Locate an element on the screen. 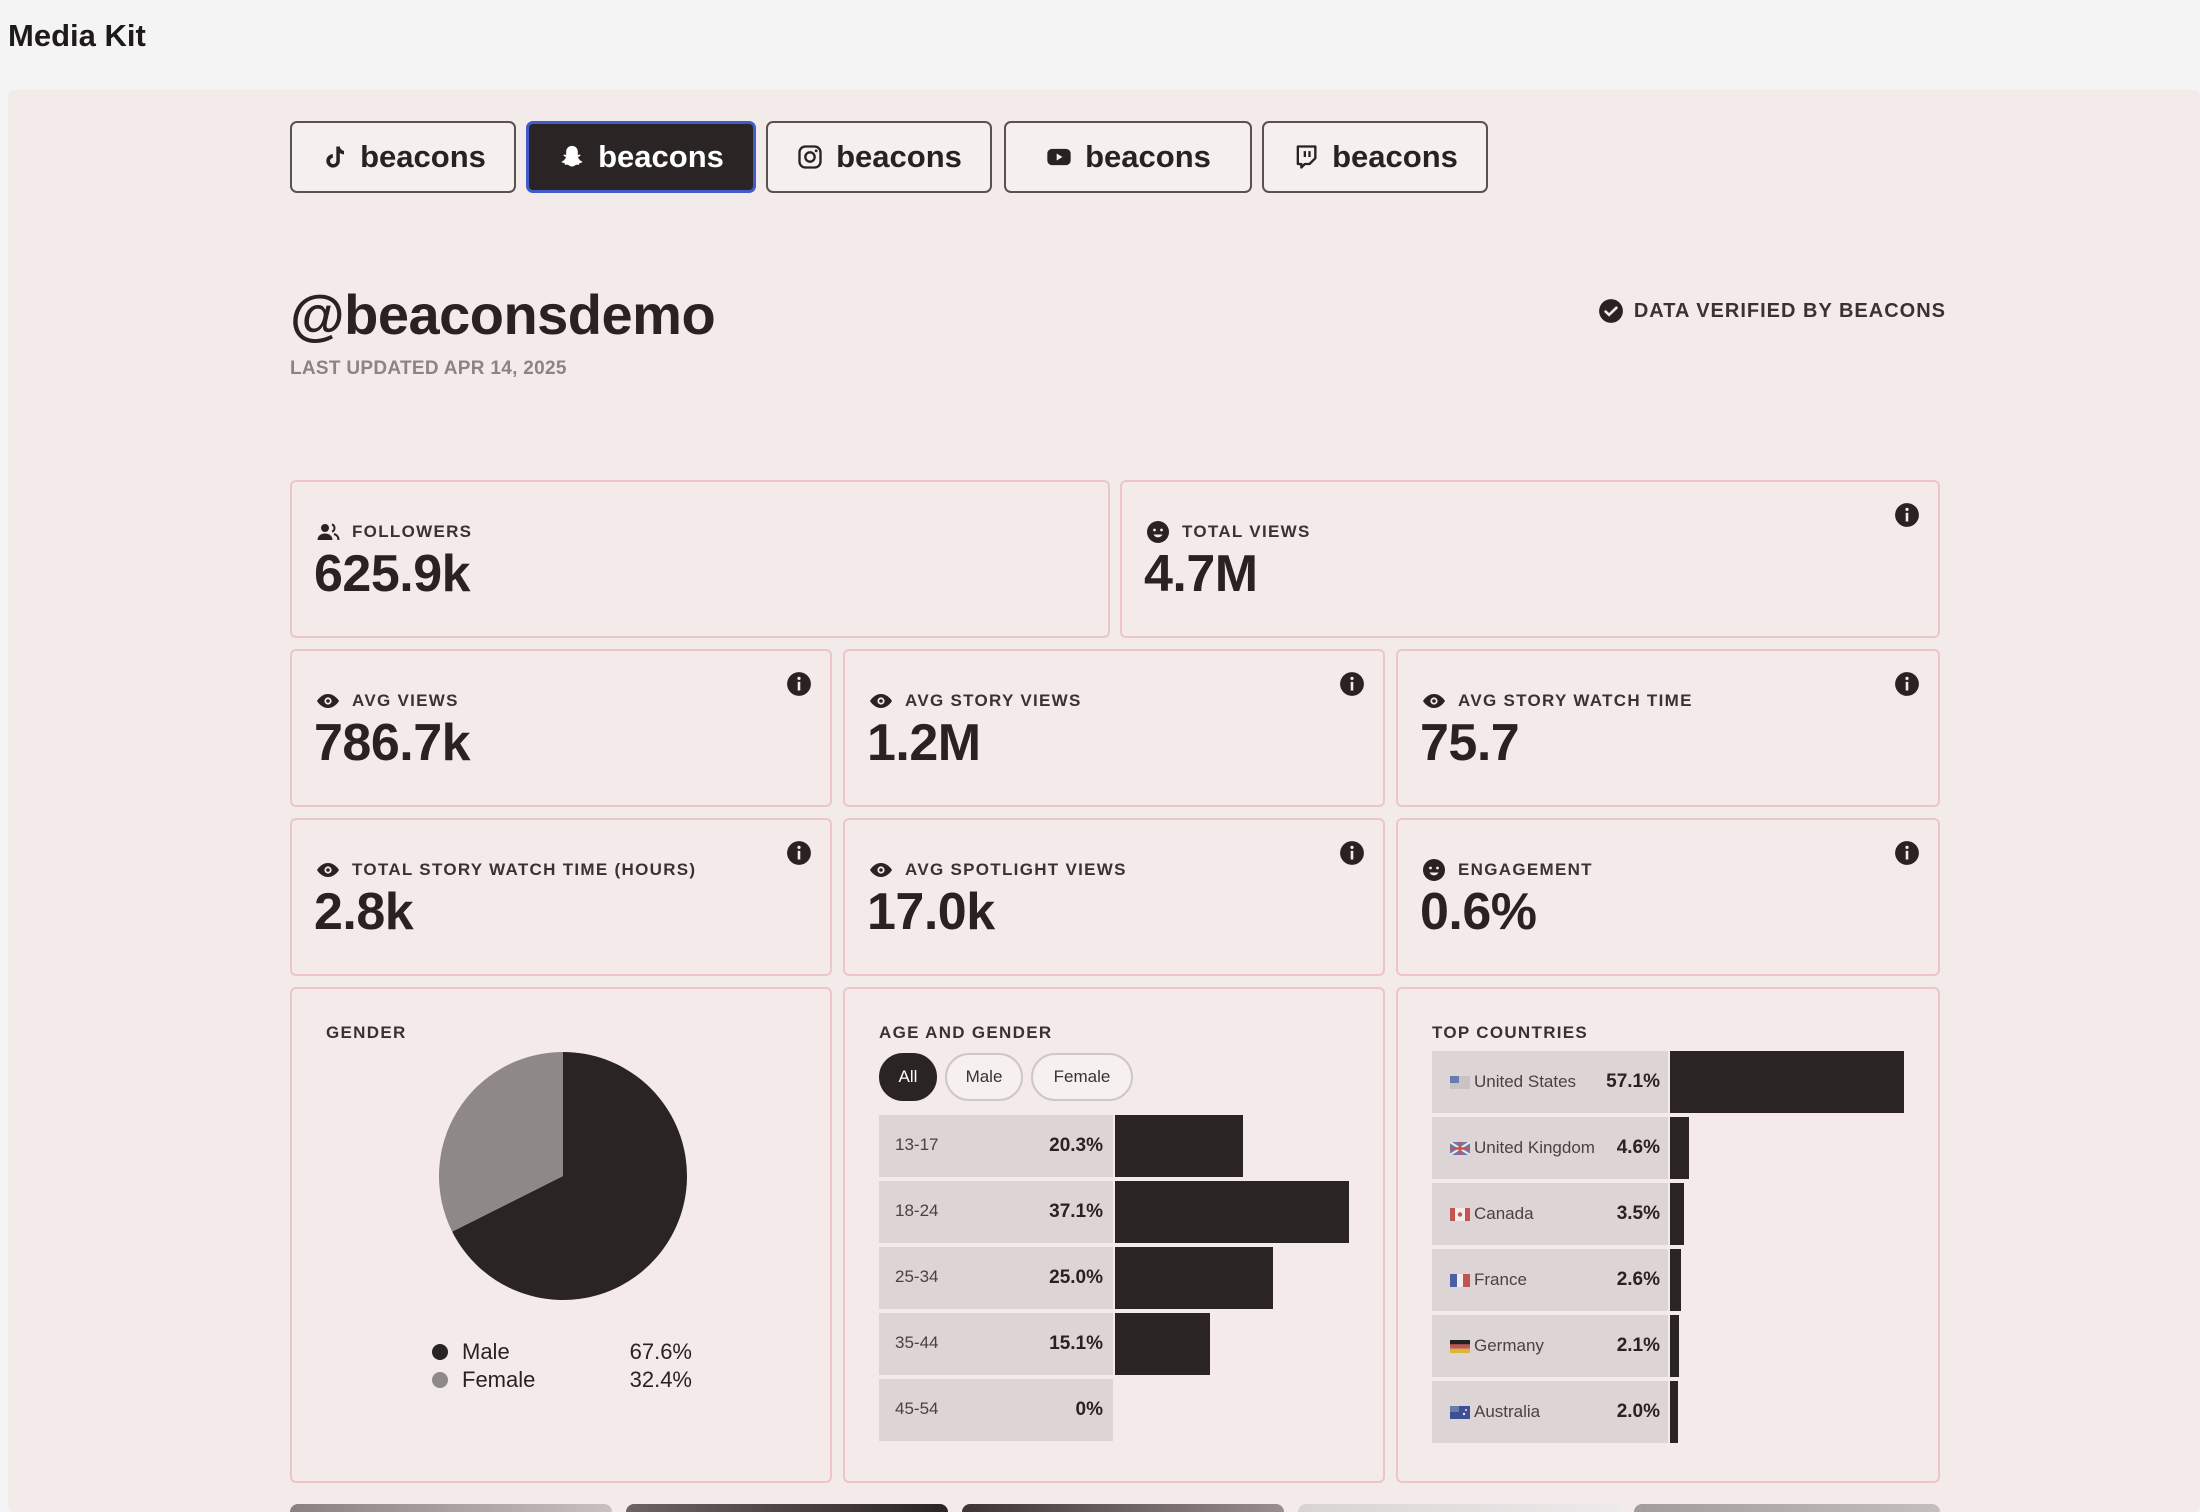 Image resolution: width=2200 pixels, height=1512 pixels. profile-handle: @beaconsdemo is located at coordinates (503, 314).